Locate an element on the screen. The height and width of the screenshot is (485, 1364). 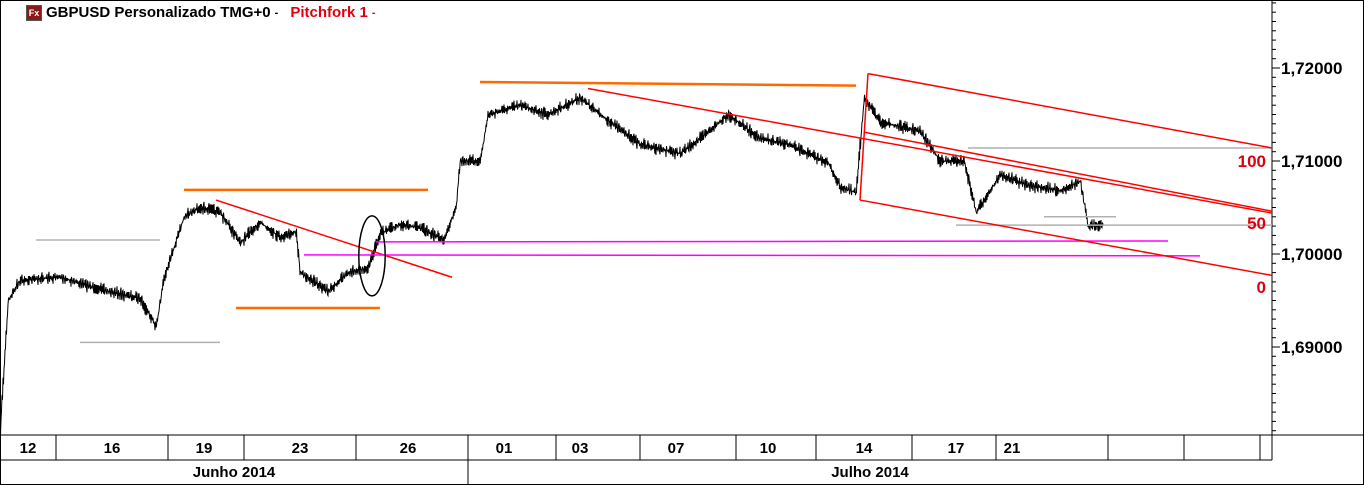
x-tick-label: 12 is located at coordinates (28, 448).